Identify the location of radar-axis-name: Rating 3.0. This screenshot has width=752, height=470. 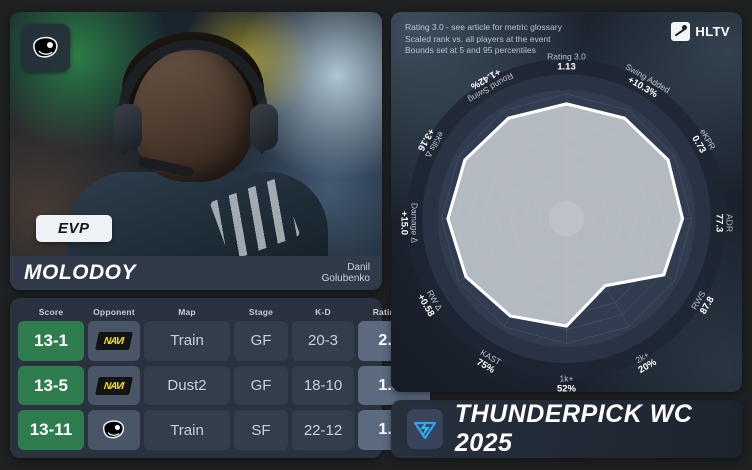
(566, 56).